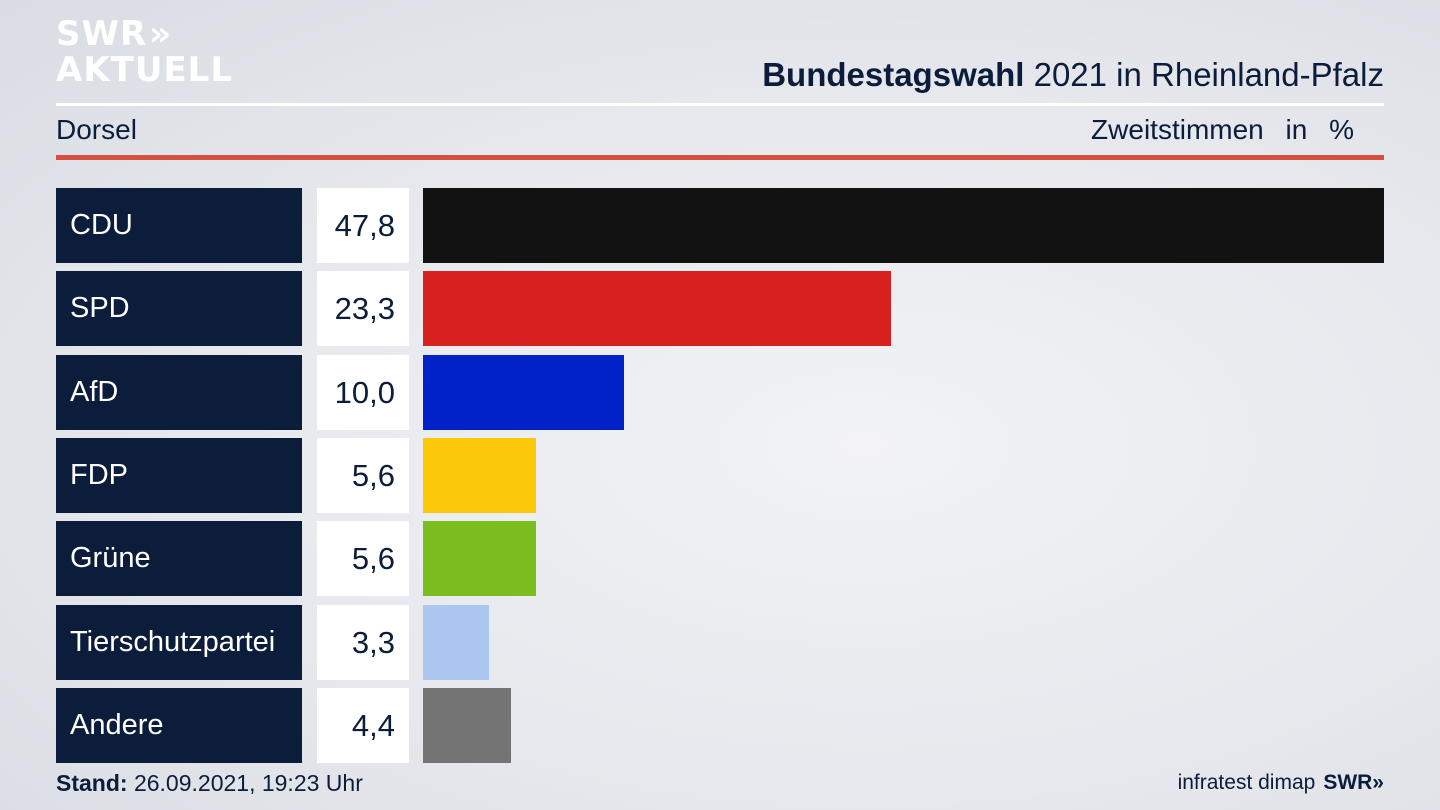  What do you see at coordinates (363, 642) in the screenshot?
I see `value-label: 3,3` at bounding box center [363, 642].